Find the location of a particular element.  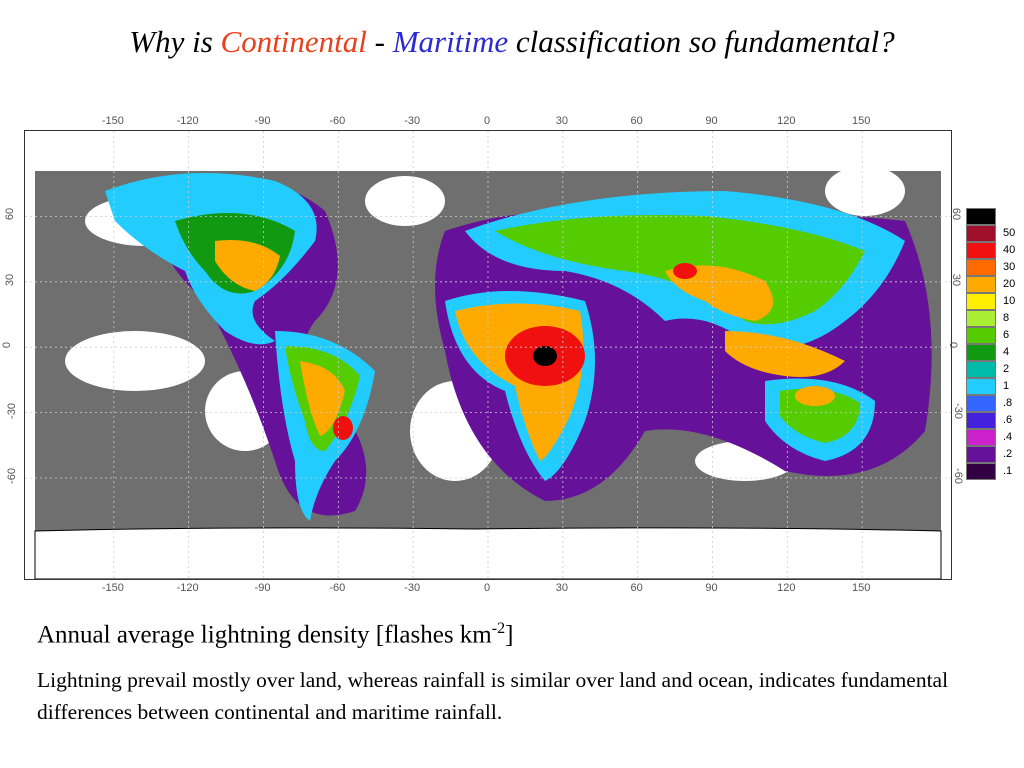

lat-tick-label-left: -30 is located at coordinates (11, 410).